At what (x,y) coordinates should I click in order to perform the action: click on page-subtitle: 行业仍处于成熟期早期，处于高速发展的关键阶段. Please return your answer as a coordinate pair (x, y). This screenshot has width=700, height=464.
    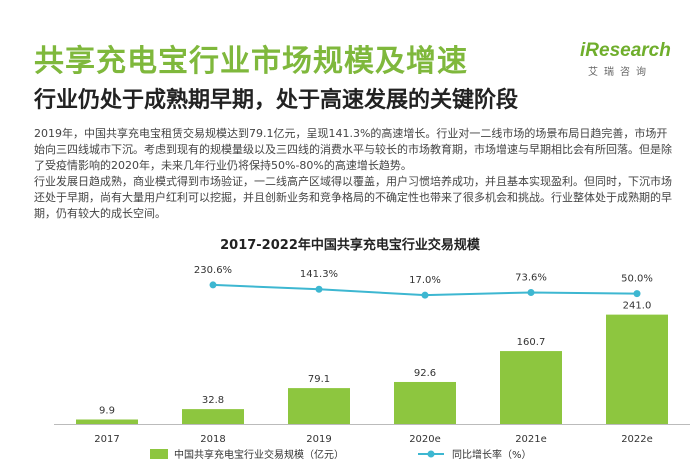
    Looking at the image, I should click on (276, 100).